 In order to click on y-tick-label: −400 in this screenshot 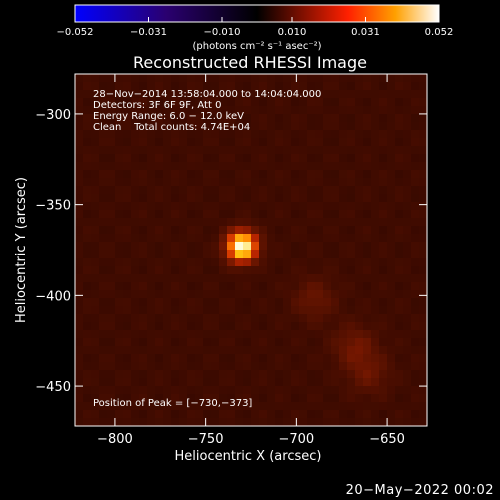, I will do `click(53, 296)`.